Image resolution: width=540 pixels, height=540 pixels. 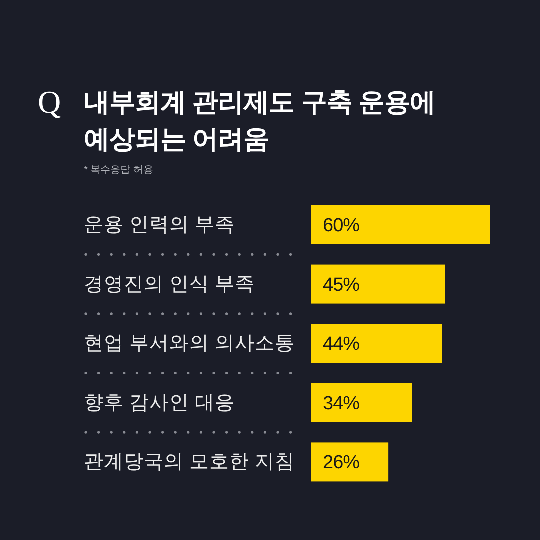 What do you see at coordinates (119, 170) in the screenshot?
I see `subtitle: * 복수응답 허용` at bounding box center [119, 170].